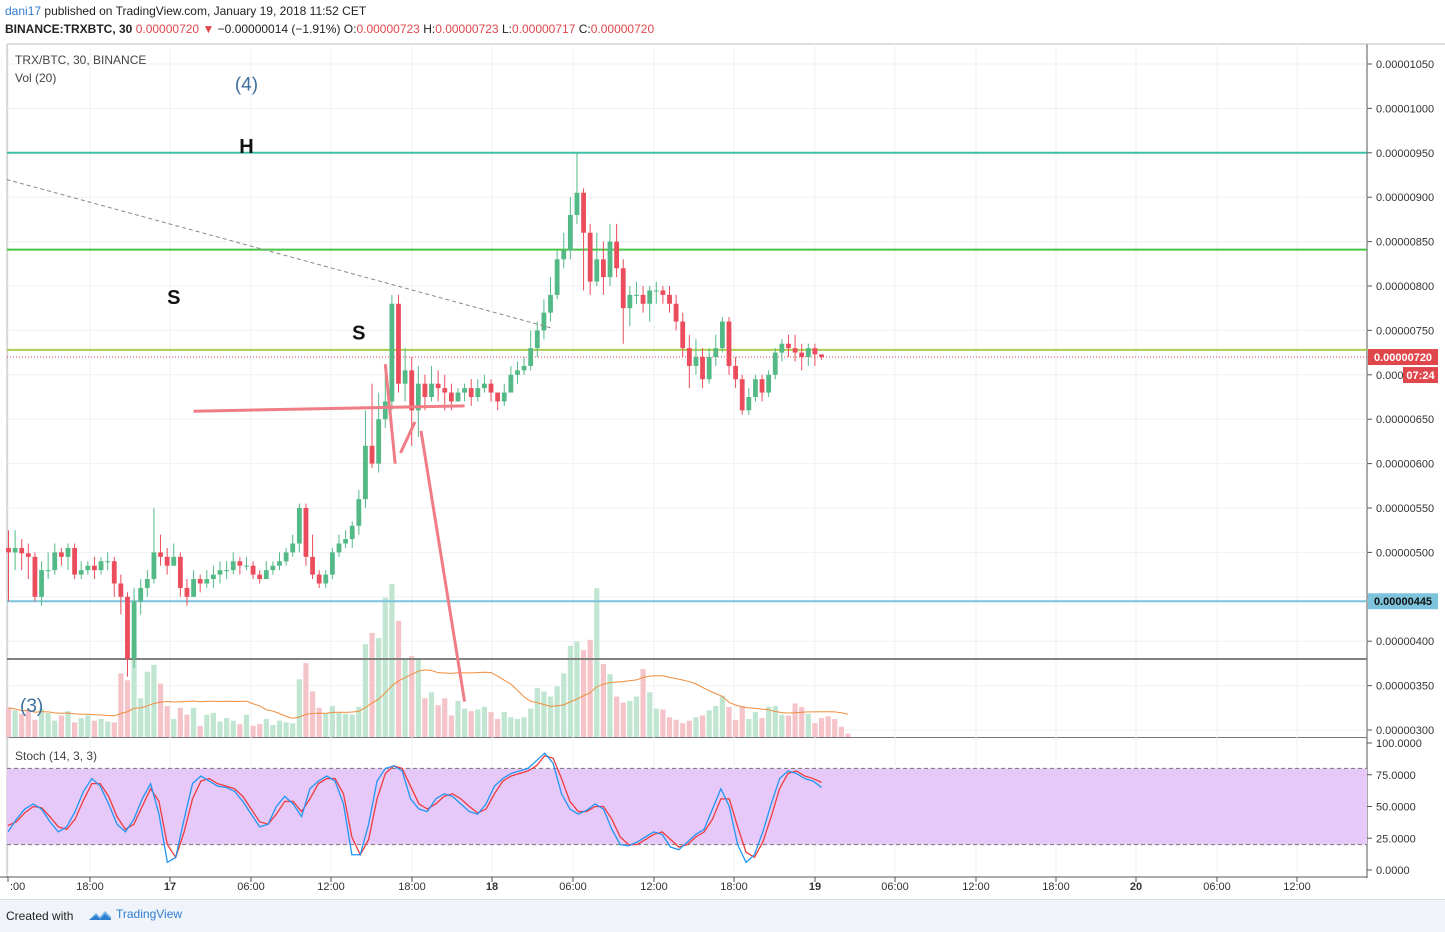 This screenshot has width=1445, height=932. What do you see at coordinates (1393, 871) in the screenshot?
I see `stoch-tick-label: 0.0000` at bounding box center [1393, 871].